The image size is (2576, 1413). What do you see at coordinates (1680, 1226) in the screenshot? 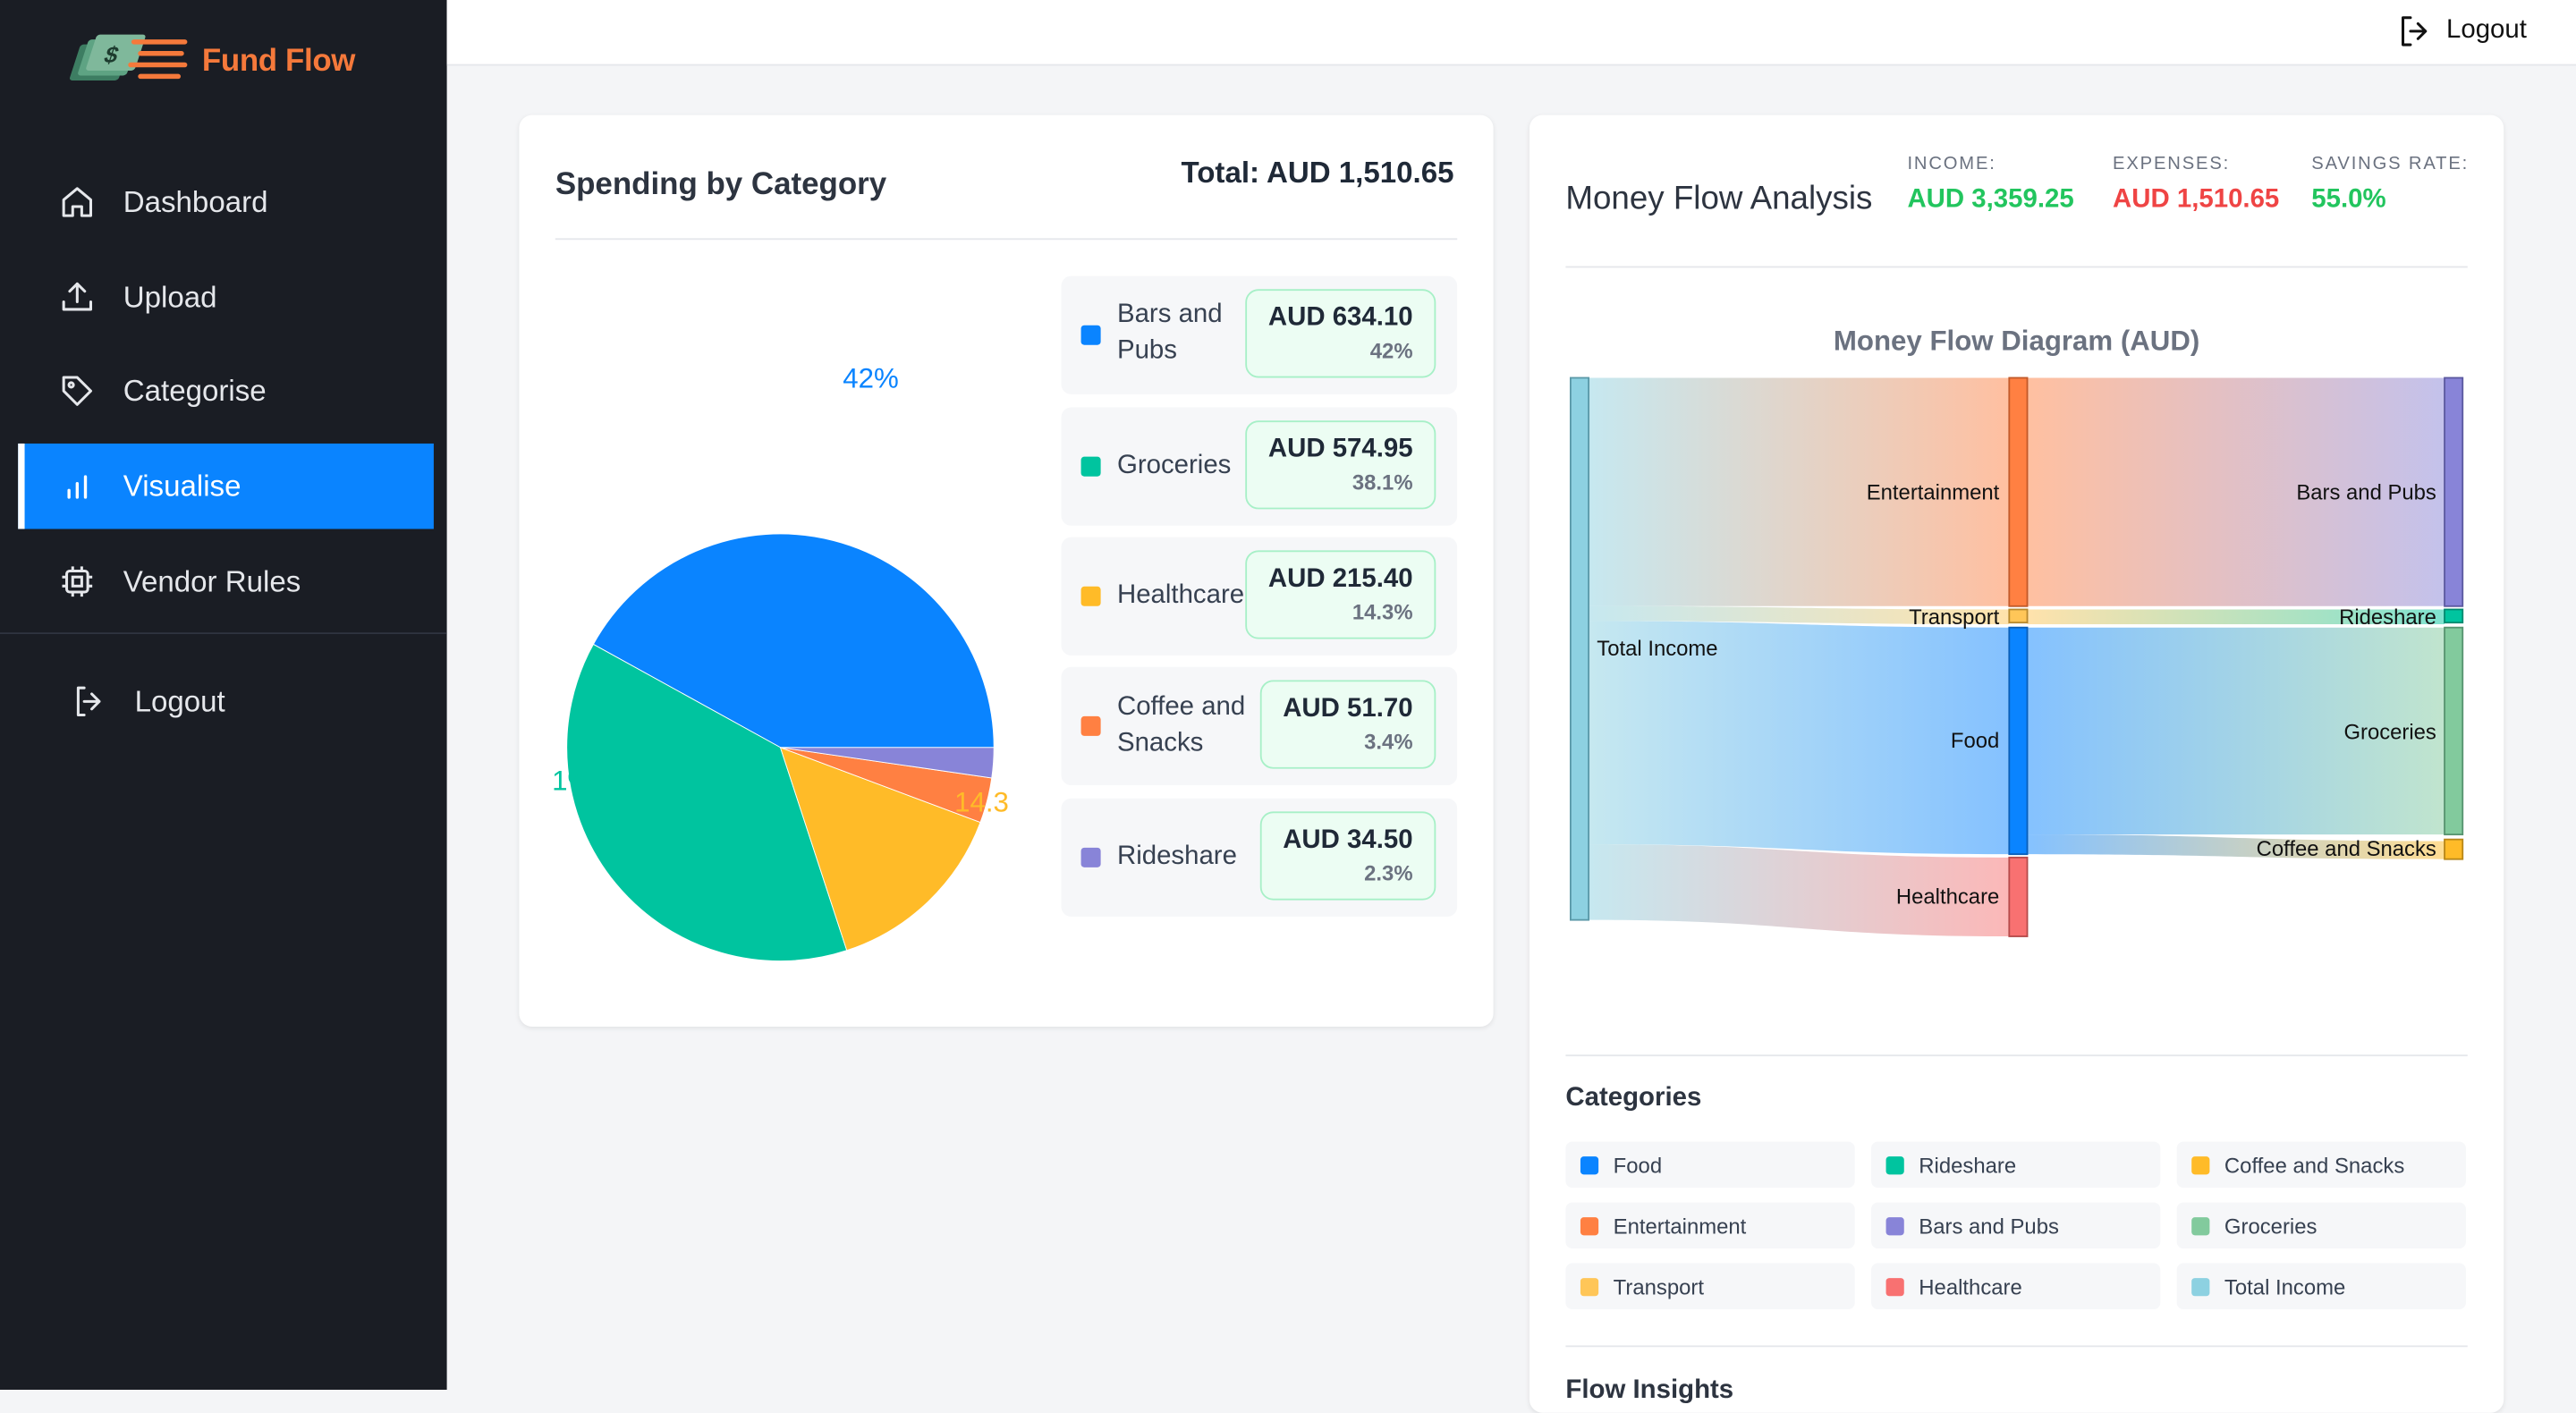
I see `category-label: Entertainment` at bounding box center [1680, 1226].